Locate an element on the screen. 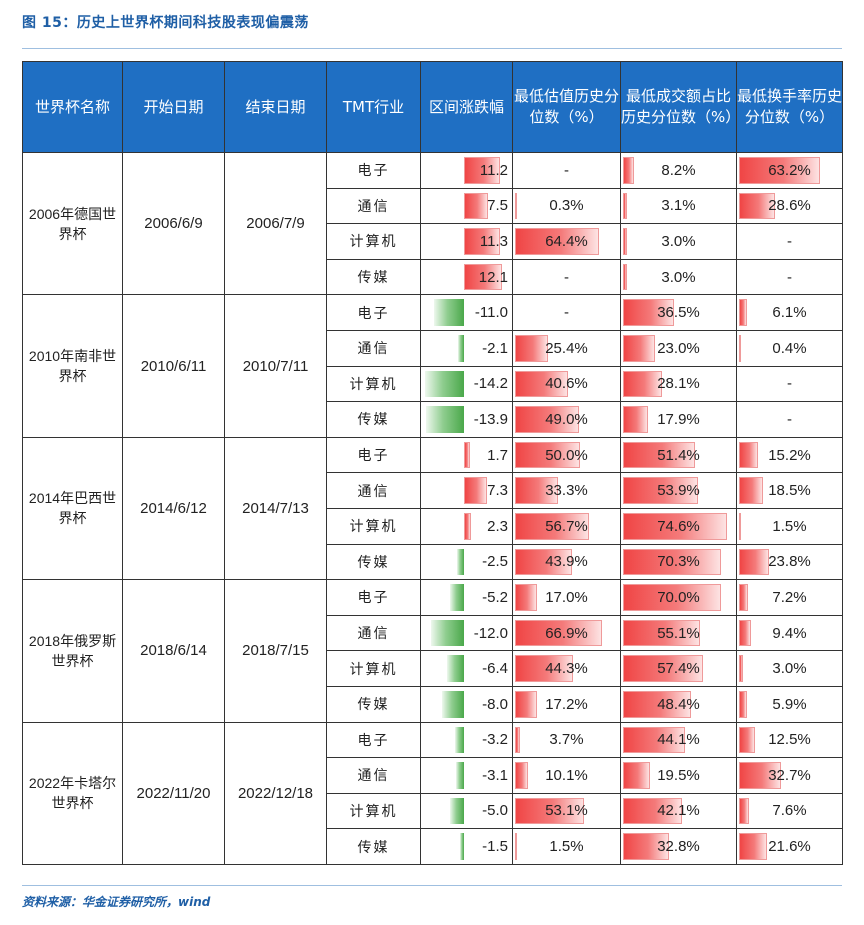 The image size is (864, 925). percentile-value: 9.4% is located at coordinates (789, 633).